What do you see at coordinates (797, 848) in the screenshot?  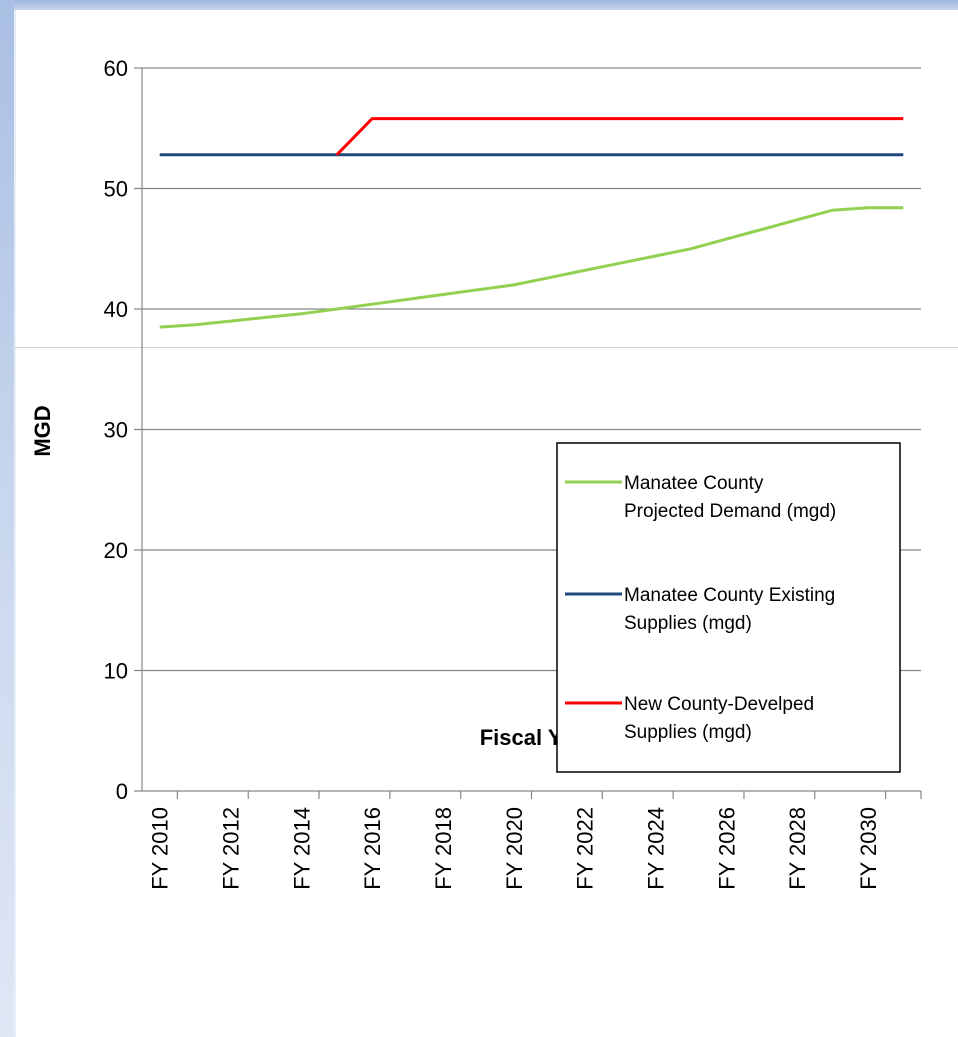 I see `x-tick-label: FY 2028` at bounding box center [797, 848].